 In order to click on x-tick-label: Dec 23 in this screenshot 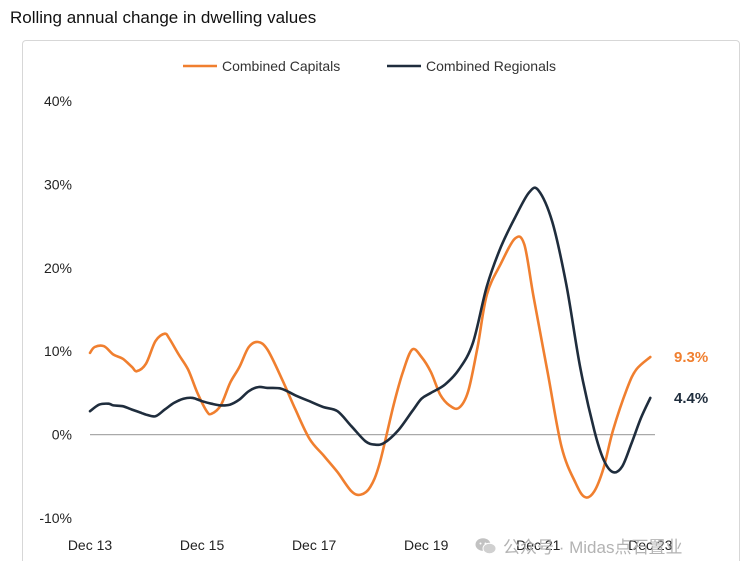, I will do `click(650, 545)`.